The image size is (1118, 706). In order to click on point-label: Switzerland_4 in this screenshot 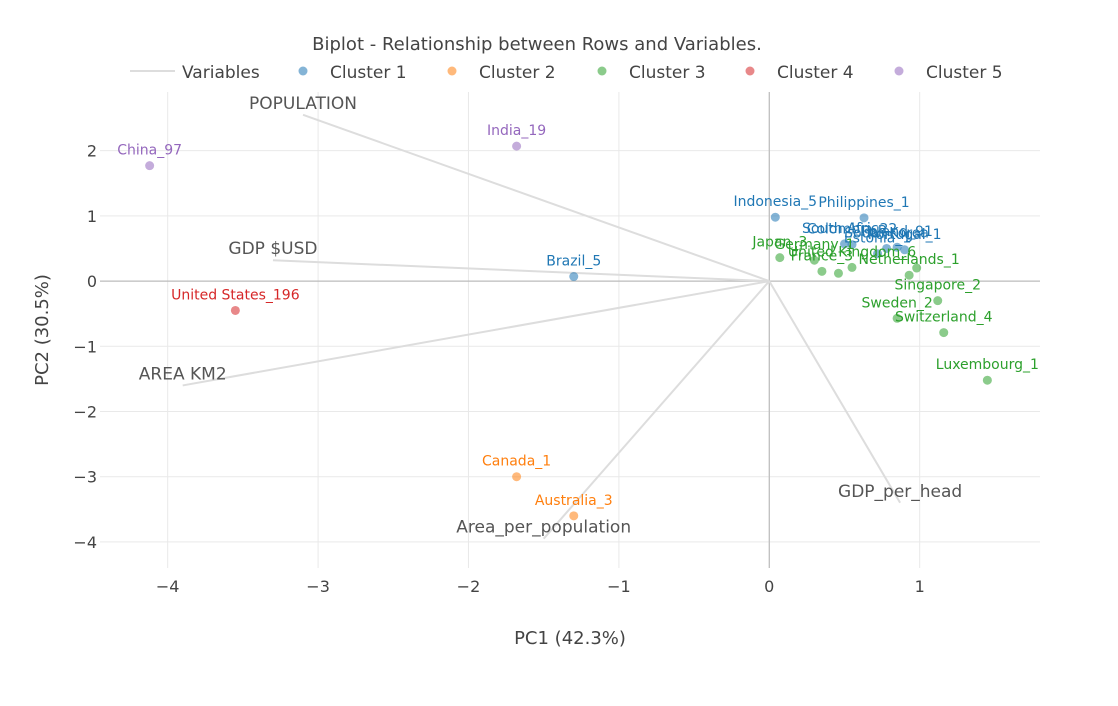, I will do `click(944, 318)`.